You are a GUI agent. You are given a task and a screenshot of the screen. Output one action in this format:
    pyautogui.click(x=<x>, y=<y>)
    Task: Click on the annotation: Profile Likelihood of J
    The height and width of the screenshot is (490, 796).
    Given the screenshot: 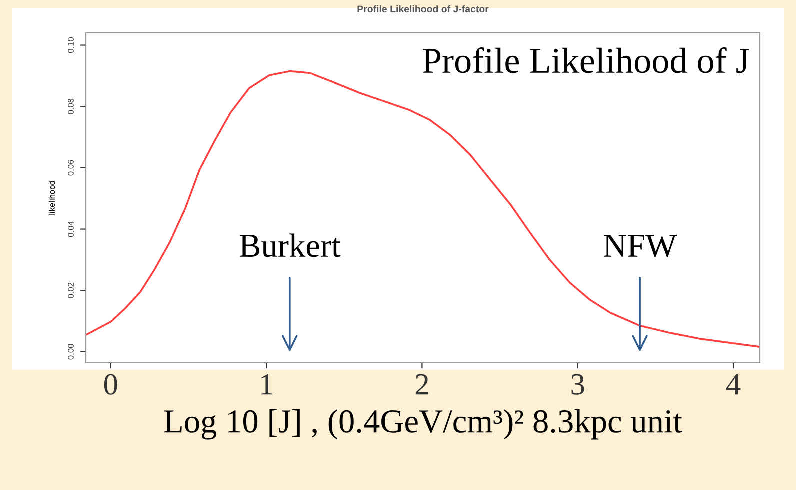 What is the action you would take?
    pyautogui.click(x=586, y=60)
    